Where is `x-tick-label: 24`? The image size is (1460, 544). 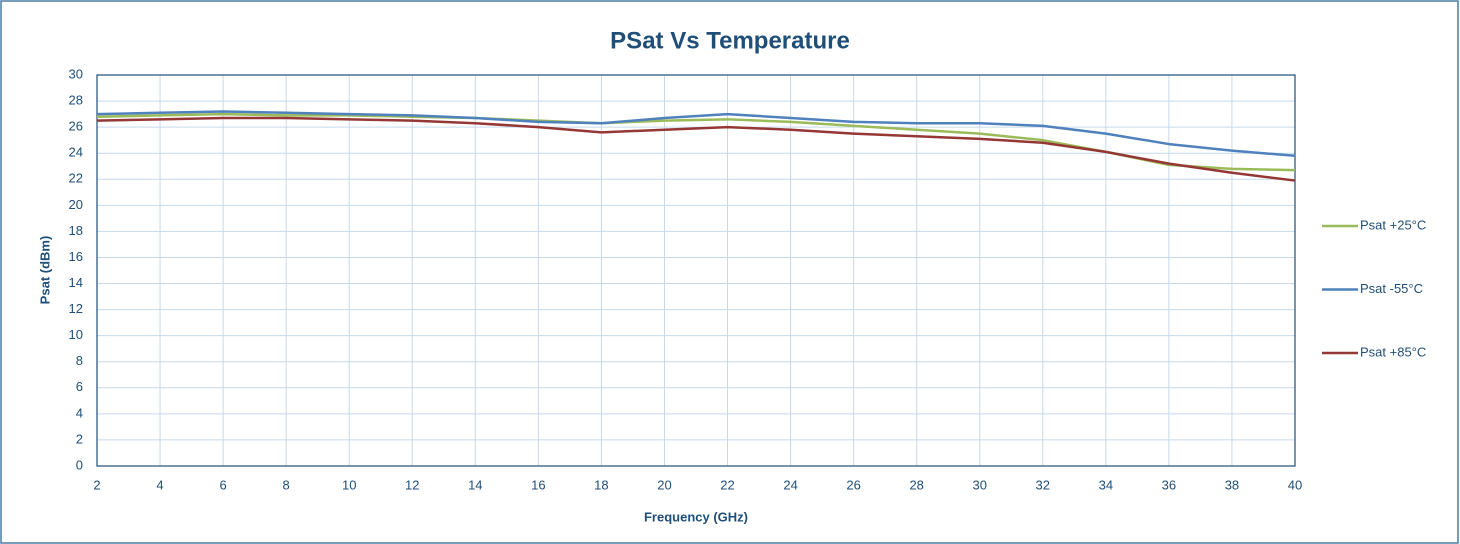 x-tick-label: 24 is located at coordinates (790, 484).